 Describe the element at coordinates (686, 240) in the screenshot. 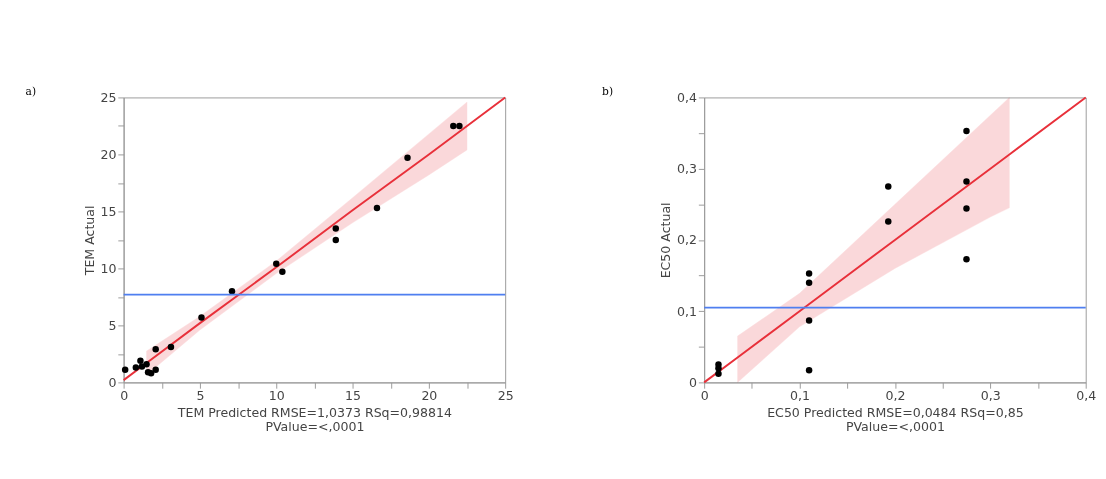

I see `y-tick-label: 0,2` at that location.